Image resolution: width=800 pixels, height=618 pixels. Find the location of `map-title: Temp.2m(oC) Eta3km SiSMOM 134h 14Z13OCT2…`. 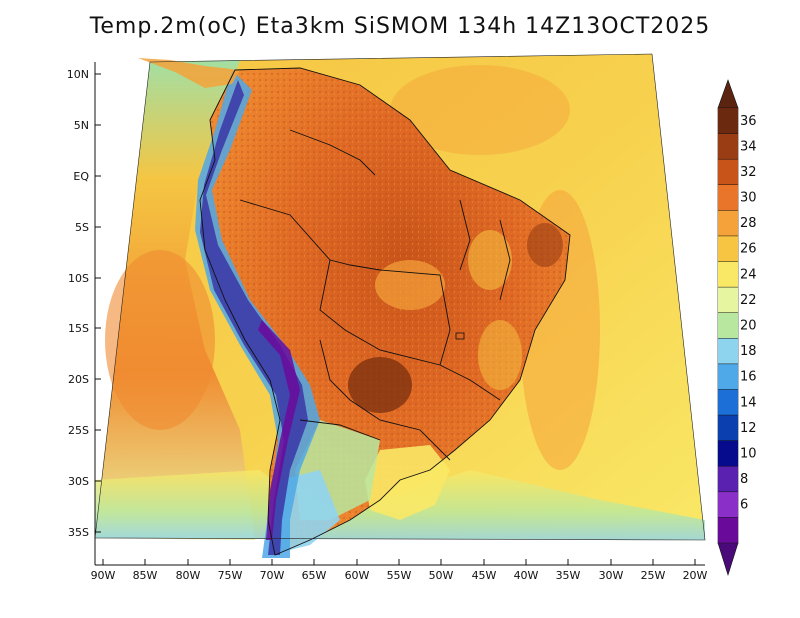

map-title: Temp.2m(oC) Eta3km SiSMOM 134h 14Z13OCT2… is located at coordinates (400, 26).